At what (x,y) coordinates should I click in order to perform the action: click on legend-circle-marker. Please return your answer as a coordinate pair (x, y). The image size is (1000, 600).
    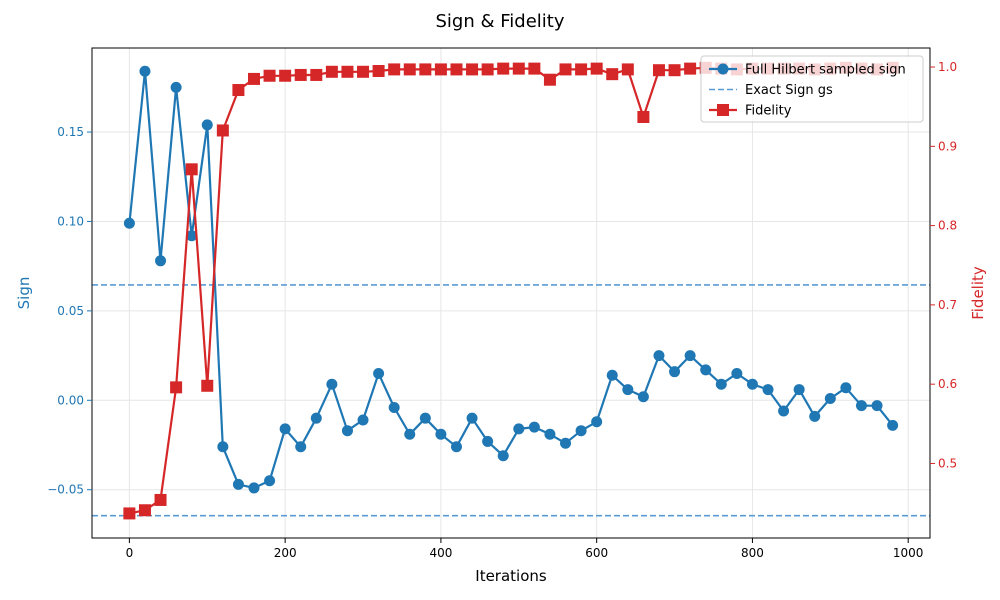
    Looking at the image, I should click on (723, 69).